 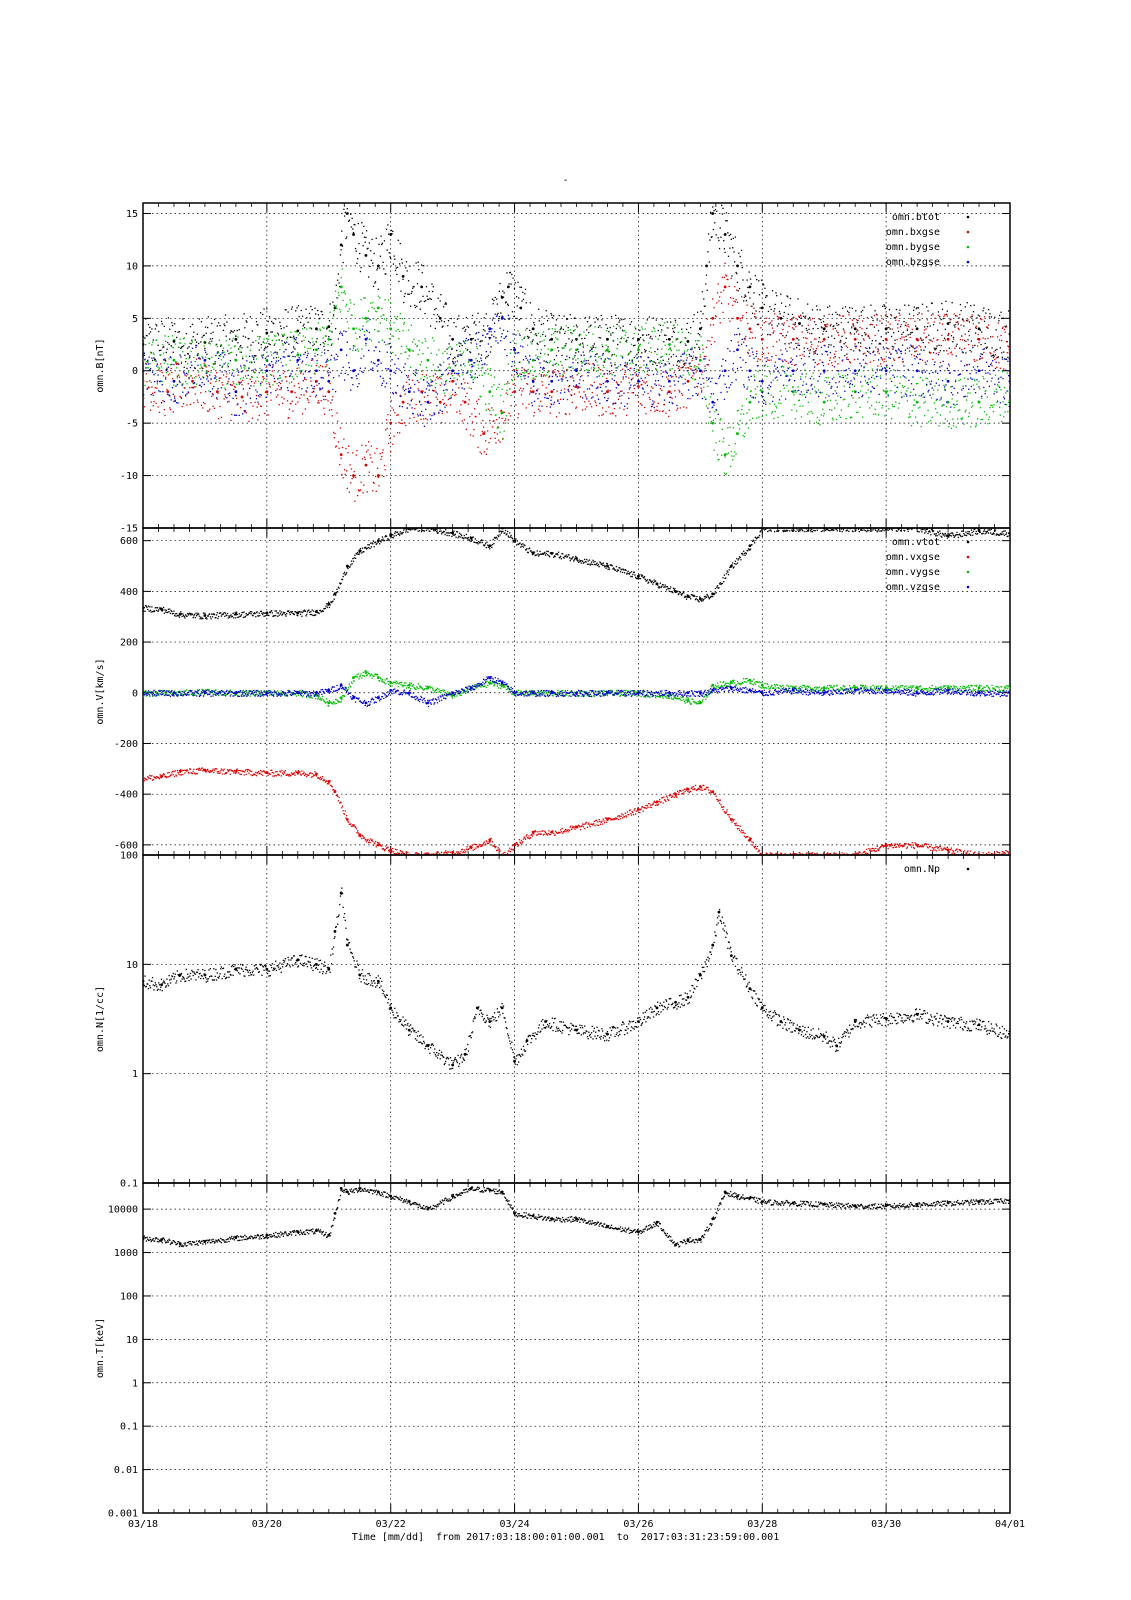 I want to click on y-tick-label: 0.001, so click(x=123, y=1514).